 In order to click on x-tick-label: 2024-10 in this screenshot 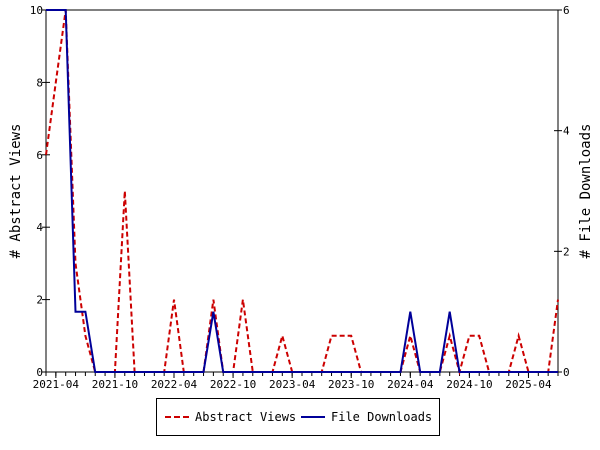, I will do `click(469, 384)`.